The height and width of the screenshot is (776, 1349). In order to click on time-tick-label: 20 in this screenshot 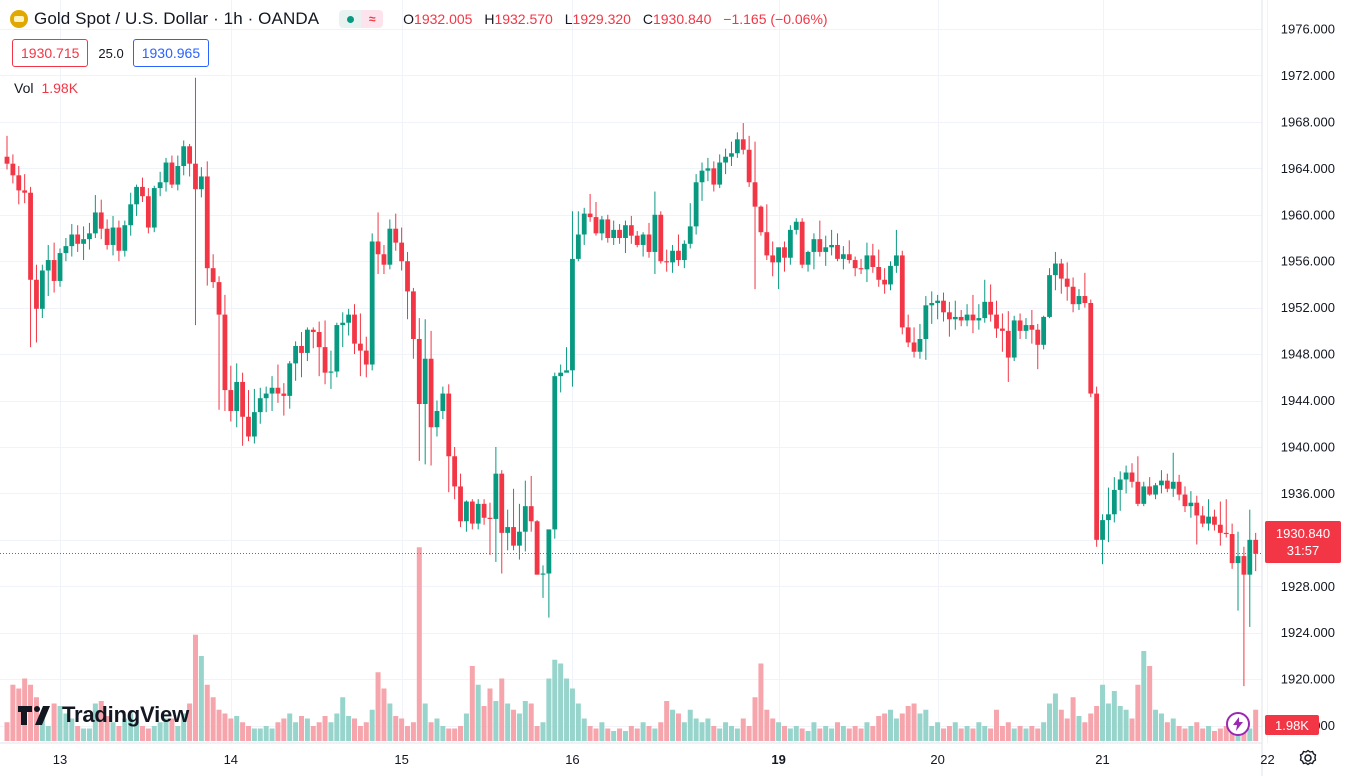, I will do `click(937, 759)`.